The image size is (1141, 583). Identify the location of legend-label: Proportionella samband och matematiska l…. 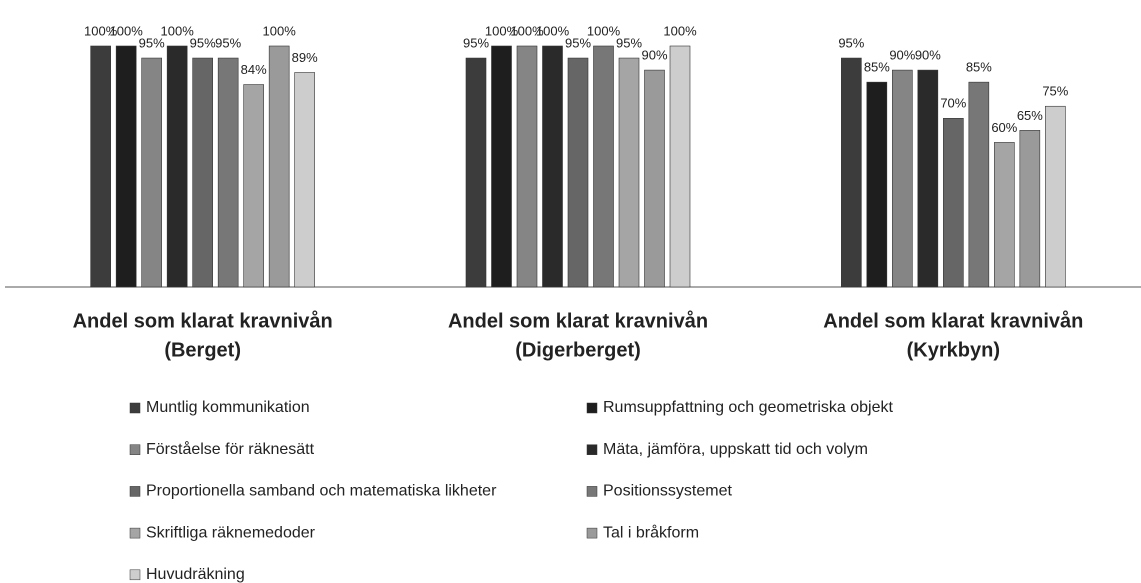
(321, 491).